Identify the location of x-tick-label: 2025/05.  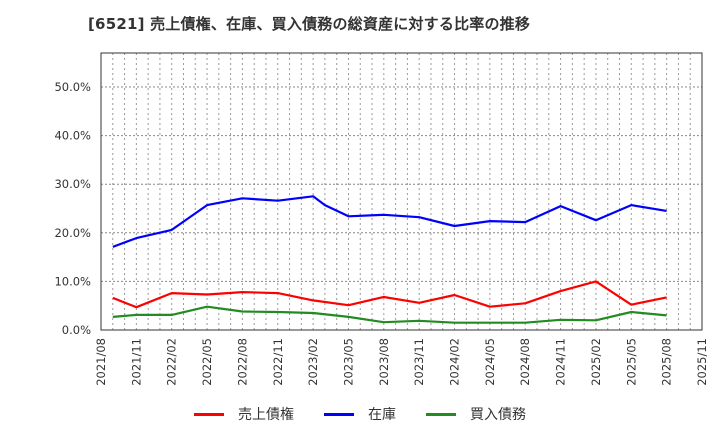
(631, 362).